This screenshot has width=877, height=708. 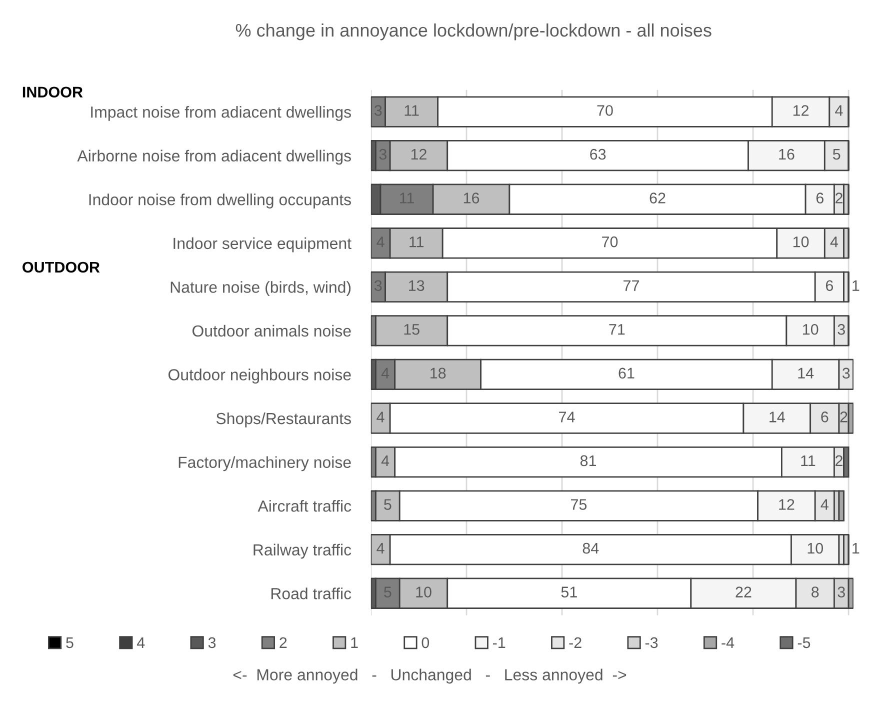 What do you see at coordinates (259, 376) in the screenshot?
I see `y-tick-label: Outdoor neighbours noise` at bounding box center [259, 376].